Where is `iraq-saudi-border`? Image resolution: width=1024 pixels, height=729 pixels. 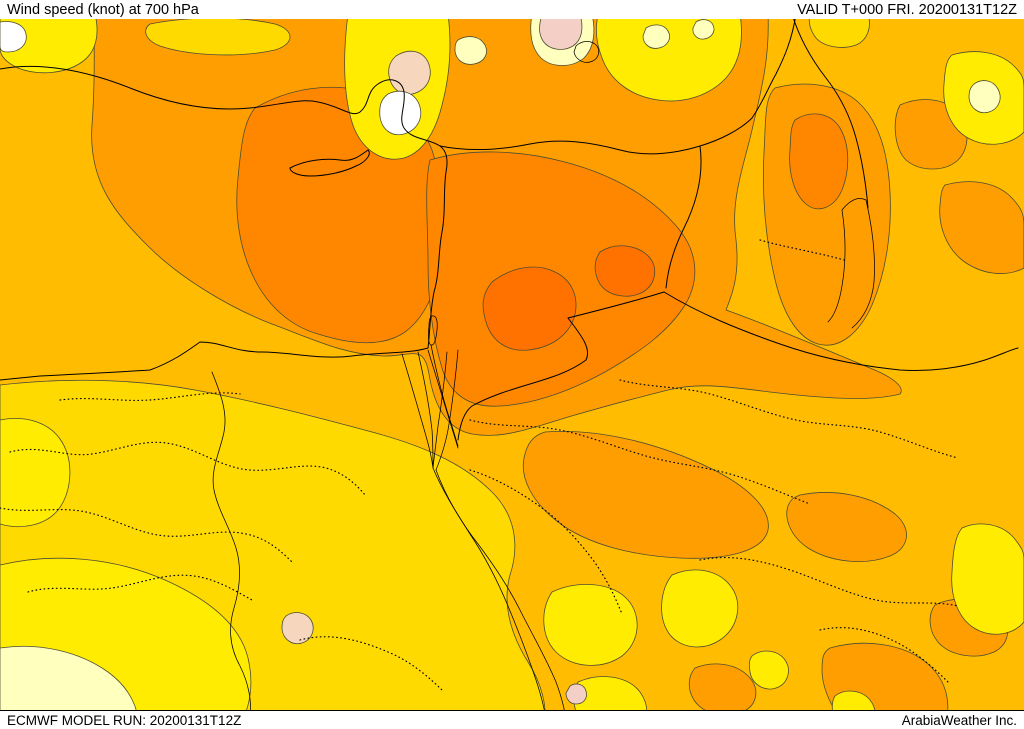 iraq-saudi-border is located at coordinates (841, 331).